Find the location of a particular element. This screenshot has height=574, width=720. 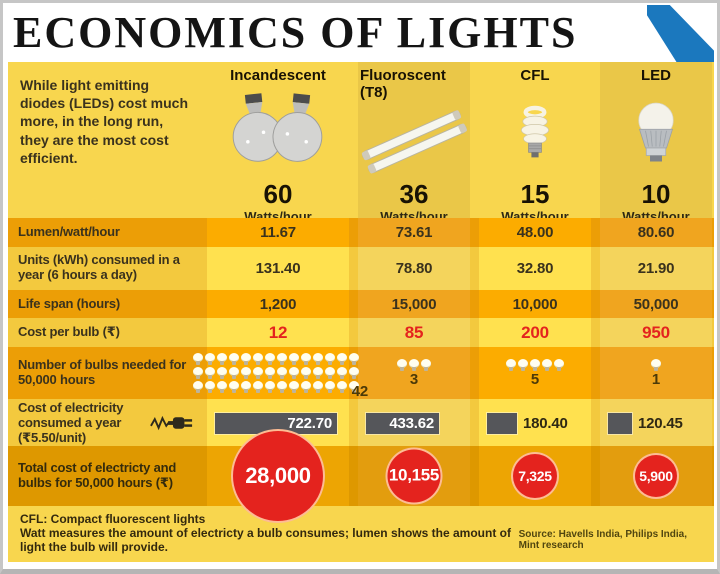

total-circle-led: 5,900 is located at coordinates (656, 475).